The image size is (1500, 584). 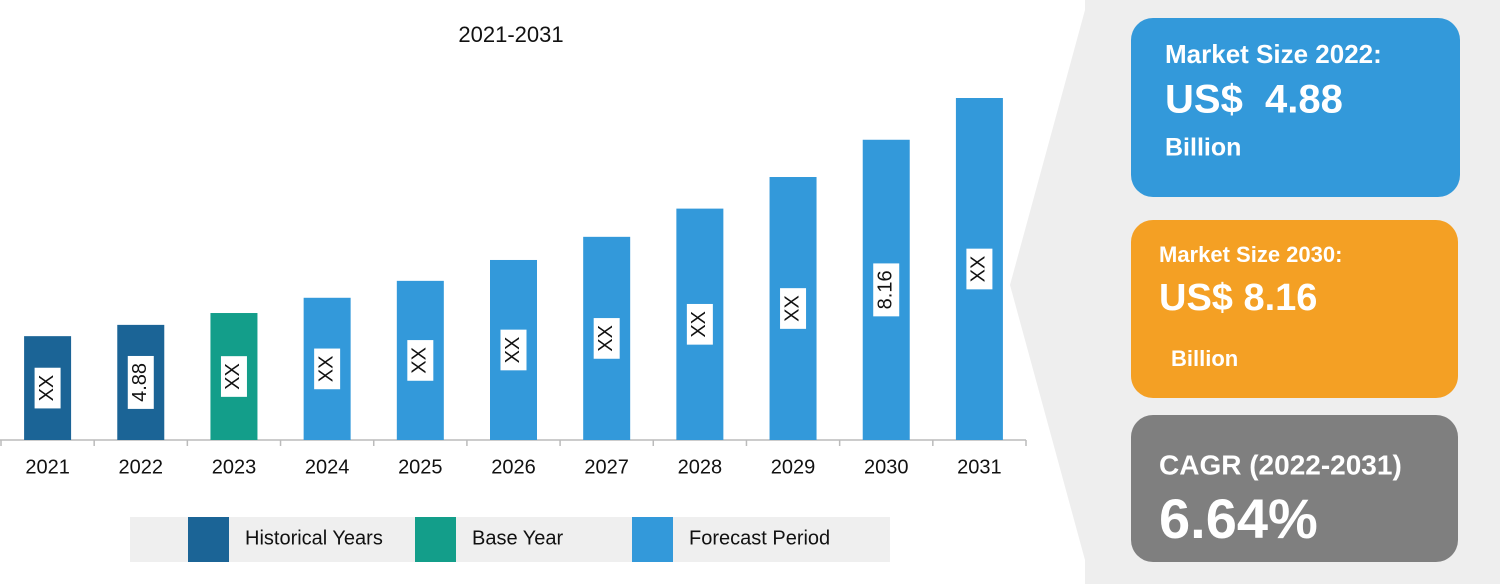 What do you see at coordinates (606, 467) in the screenshot?
I see `x-tick-label: 2027` at bounding box center [606, 467].